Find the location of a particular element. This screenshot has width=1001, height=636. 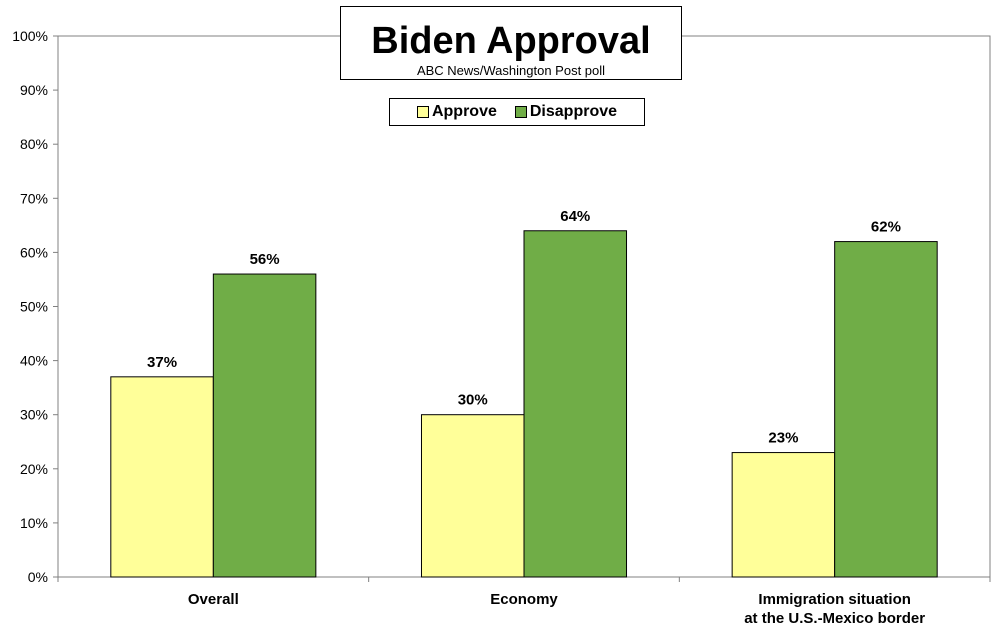

x-tick-label: Immigration situation is located at coordinates (834, 599).